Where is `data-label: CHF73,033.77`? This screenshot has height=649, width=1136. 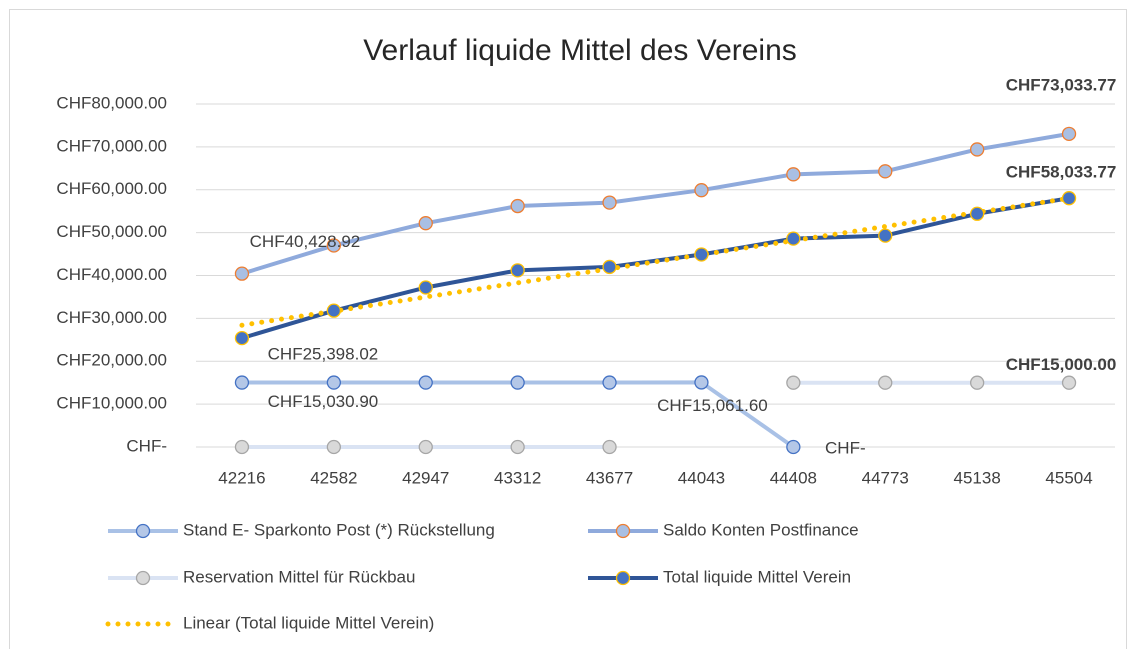 data-label: CHF73,033.77 is located at coordinates (1061, 84).